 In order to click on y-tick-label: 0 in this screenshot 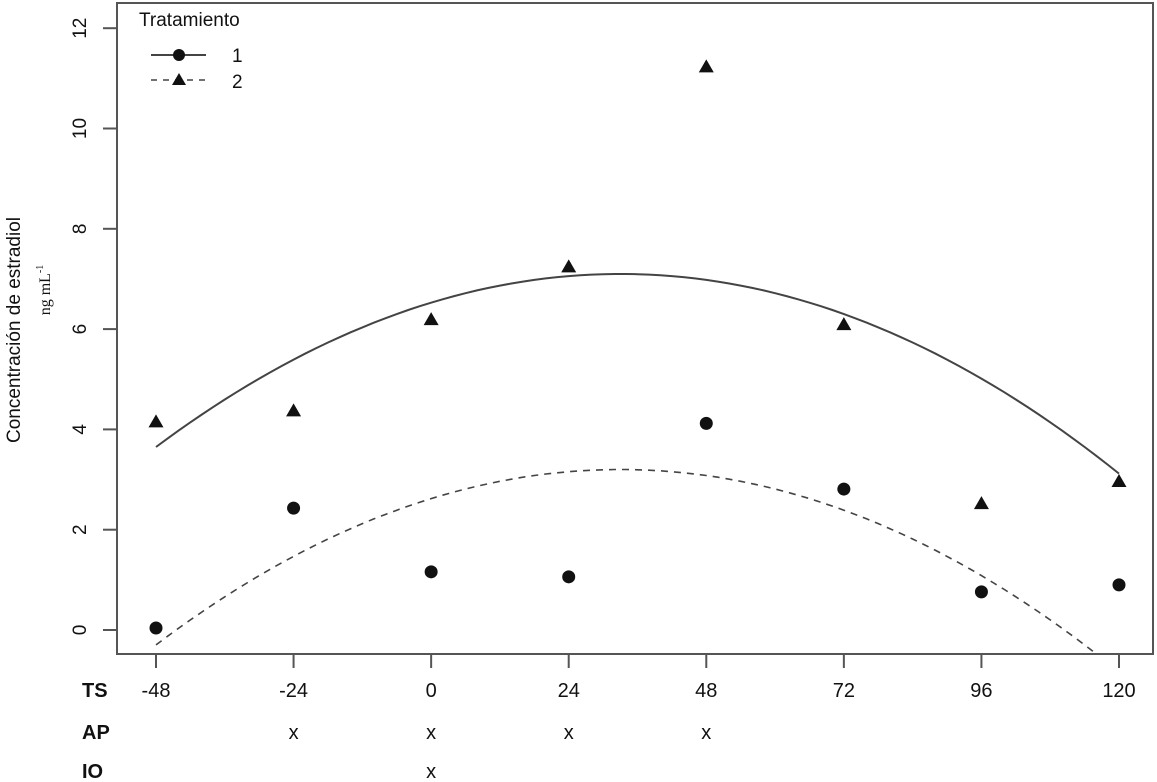, I will do `click(80, 630)`.